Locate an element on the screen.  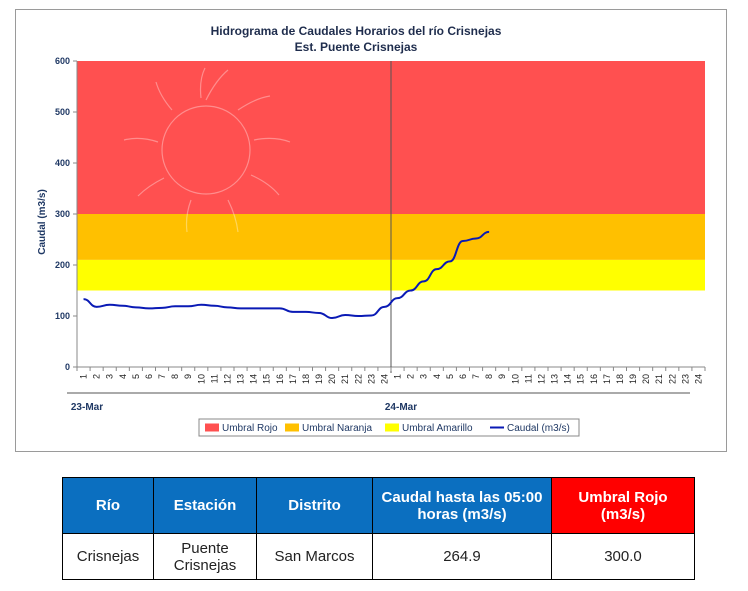
legend-label-3: Caudal (m3/s) is located at coordinates (538, 428).